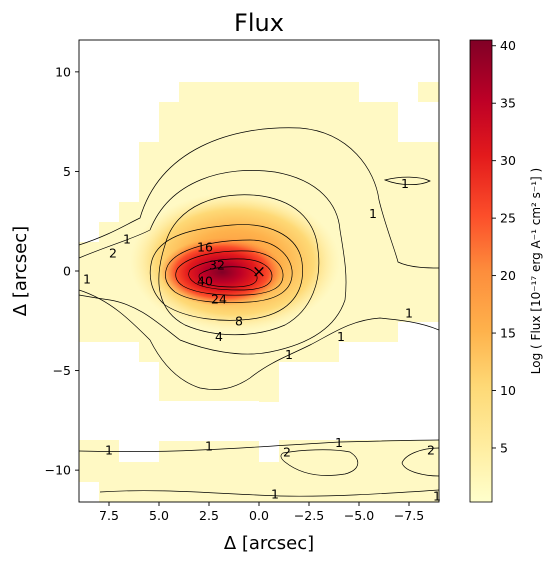 The width and height of the screenshot is (557, 564). What do you see at coordinates (508, 390) in the screenshot?
I see `colorbar-tick-label: 10` at bounding box center [508, 390].